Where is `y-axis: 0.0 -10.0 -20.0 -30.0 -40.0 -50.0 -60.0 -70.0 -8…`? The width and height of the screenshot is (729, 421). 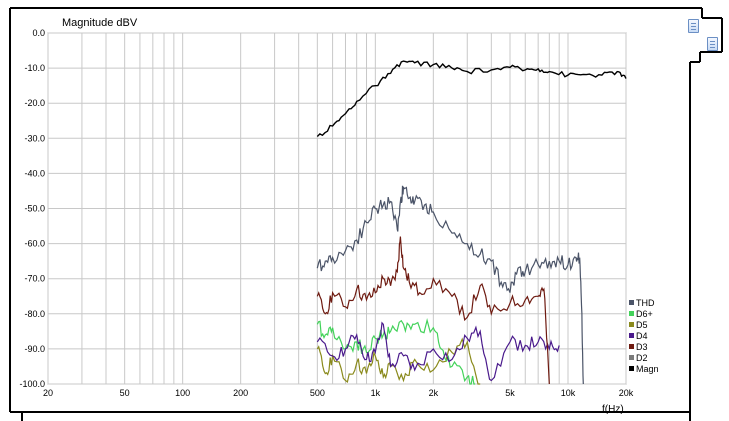 y-axis: 0.0 -10.0 -20.0 -30.0 -40.0 -50.0 -60.0 -70.0 -8… is located at coordinates (32, 208).